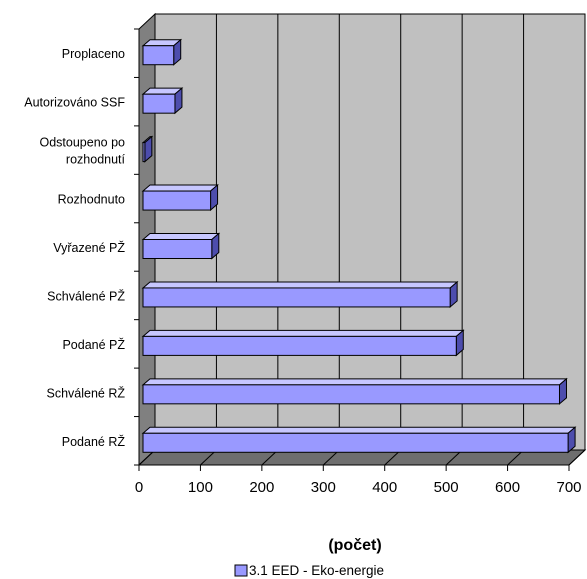 The width and height of the screenshot is (587, 579). I want to click on category-label: Proplaceno, so click(93, 54).